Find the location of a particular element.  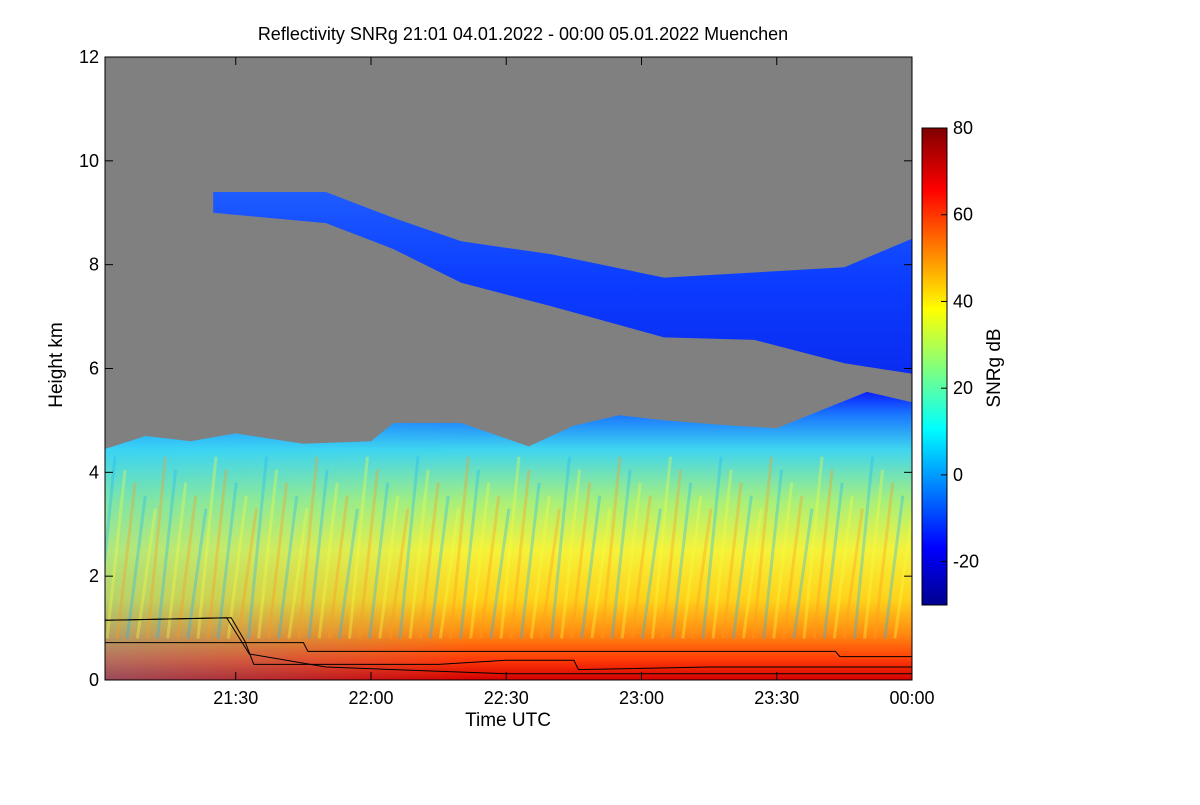

x-tick-label: 23:30 is located at coordinates (776, 698).